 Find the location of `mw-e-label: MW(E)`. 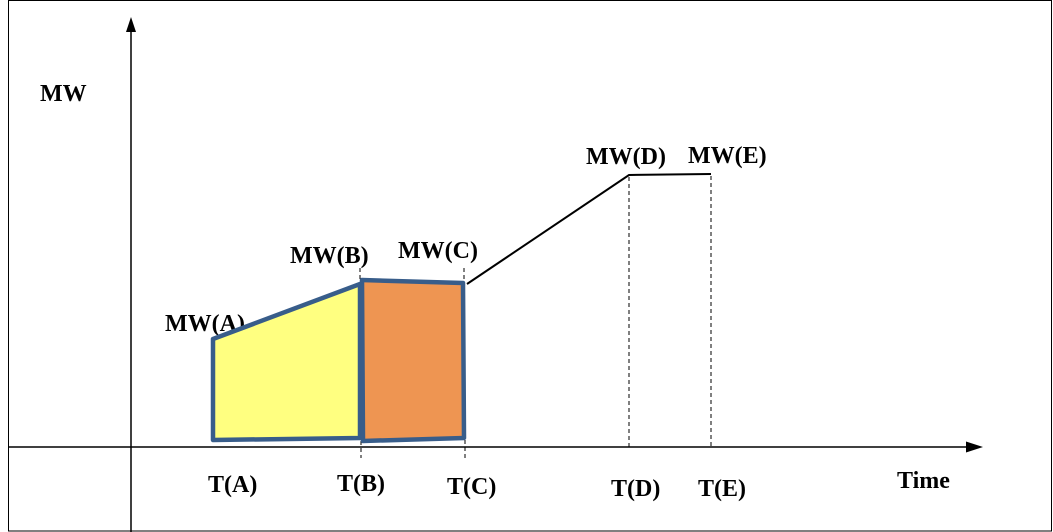

mw-e-label: MW(E) is located at coordinates (727, 156).